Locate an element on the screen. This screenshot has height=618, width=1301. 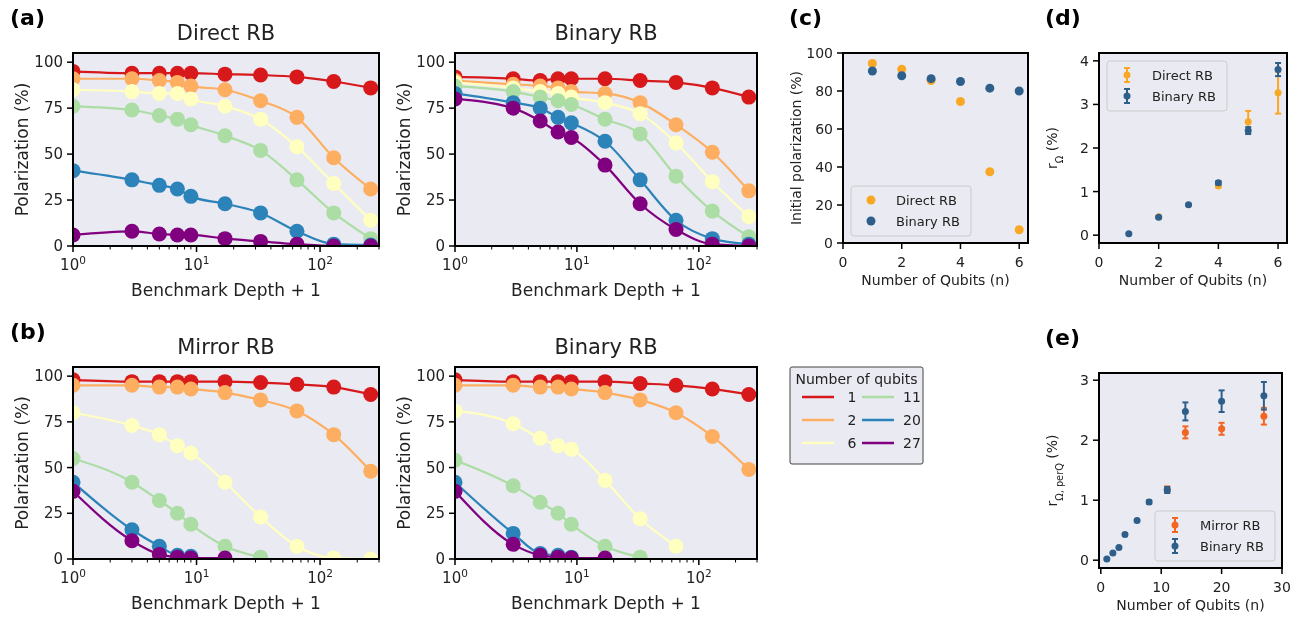
text: (d) is located at coordinates (1063, 17).